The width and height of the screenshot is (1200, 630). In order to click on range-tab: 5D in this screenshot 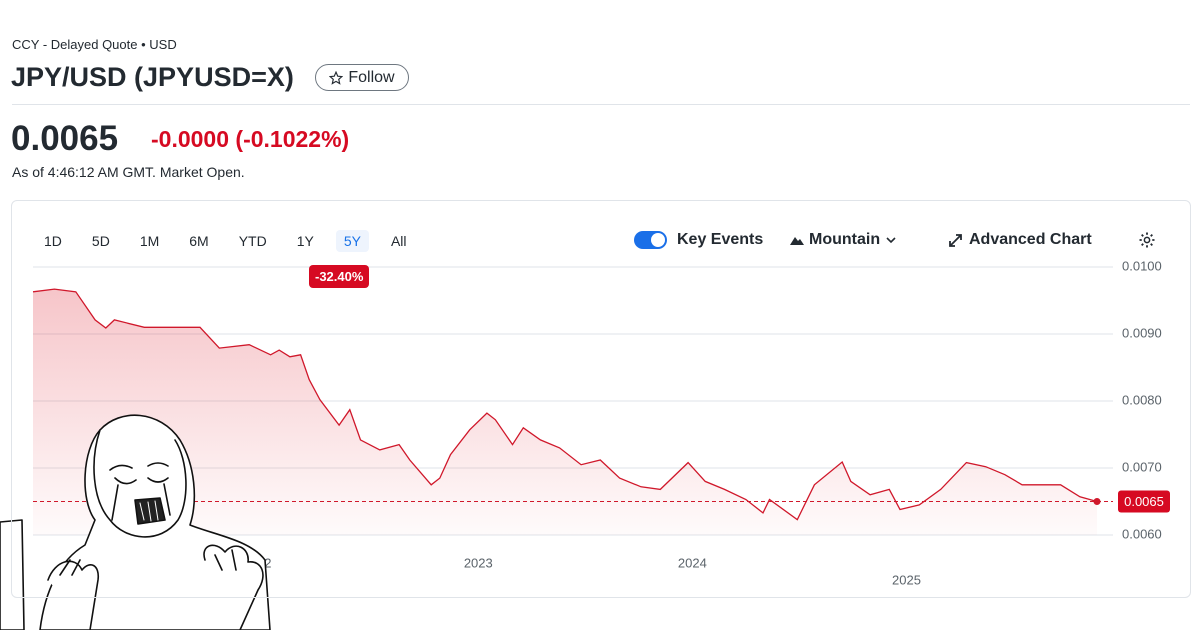, I will do `click(100, 241)`.